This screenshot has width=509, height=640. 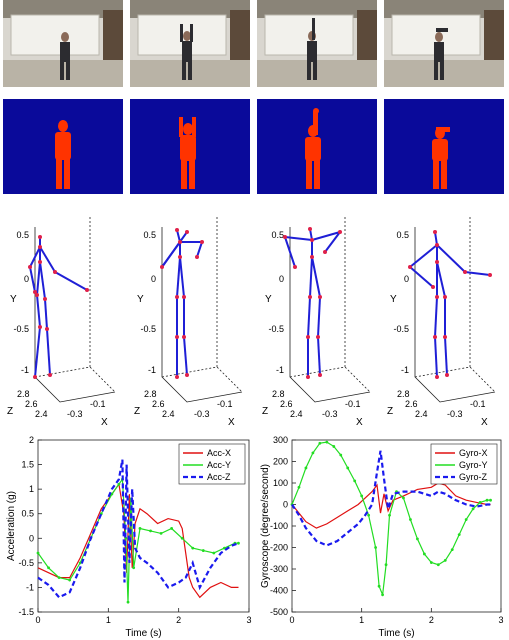 What do you see at coordinates (104, 422) in the screenshot?
I see `x-axis-label: X` at bounding box center [104, 422].